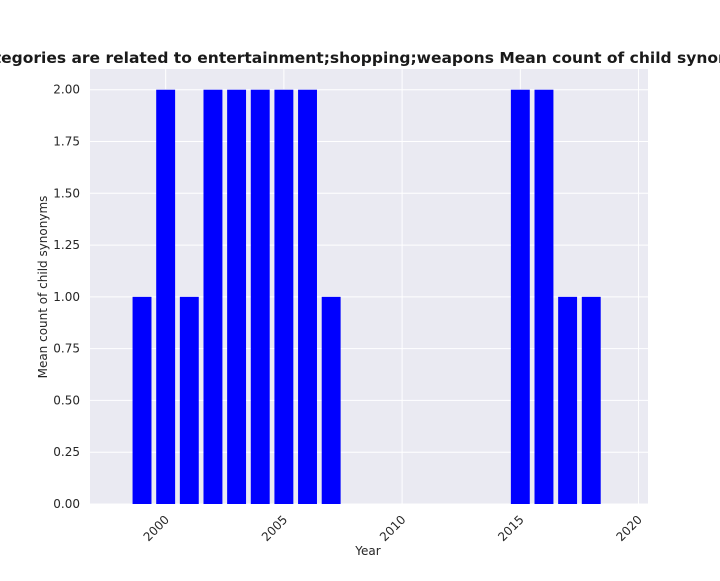 This screenshot has height=581, width=720. I want to click on bar-2005, so click(284, 296).